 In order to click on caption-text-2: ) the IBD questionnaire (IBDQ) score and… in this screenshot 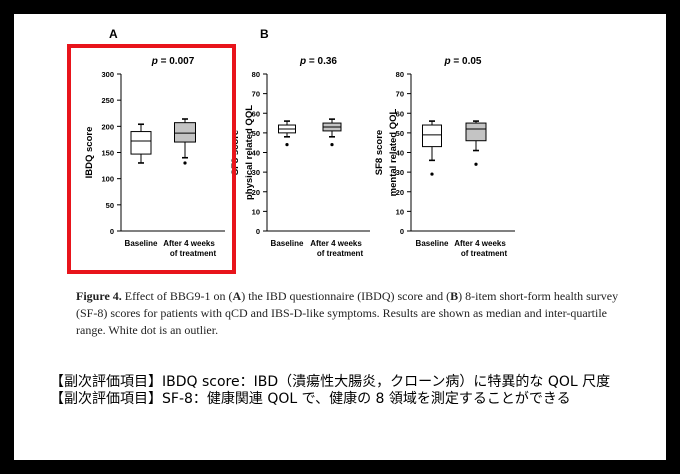, I will do `click(346, 296)`.